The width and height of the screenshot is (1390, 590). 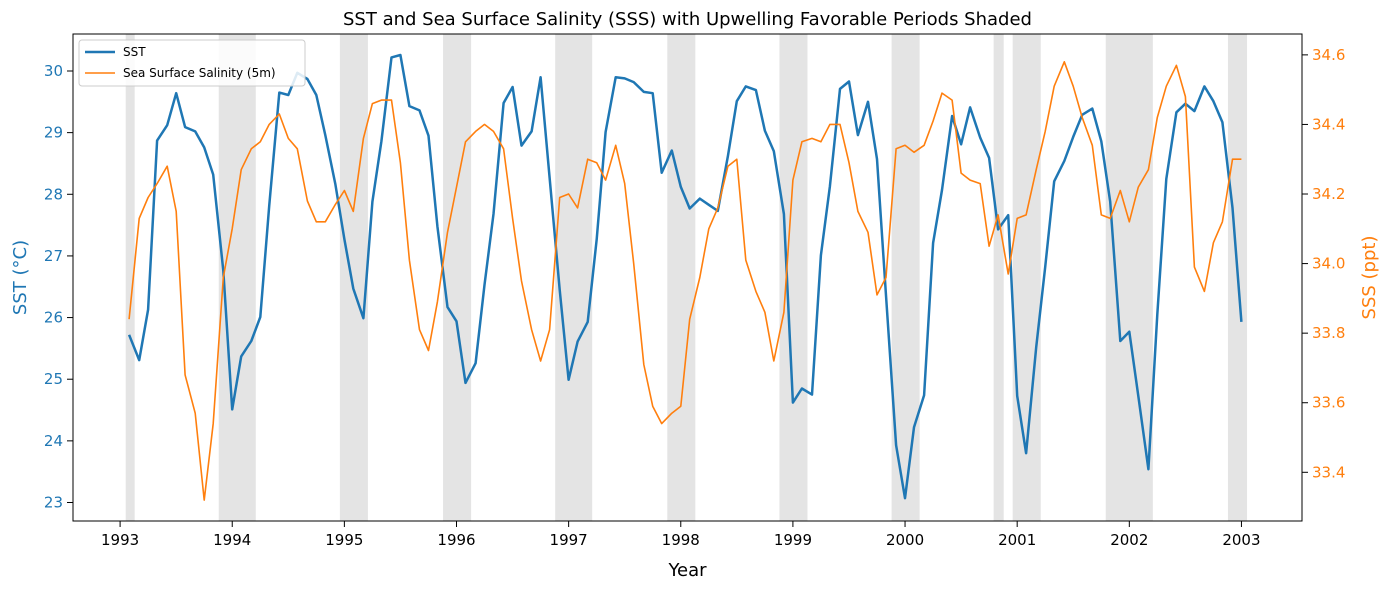 I want to click on y-left-tick-label-30: 30, so click(x=53, y=71).